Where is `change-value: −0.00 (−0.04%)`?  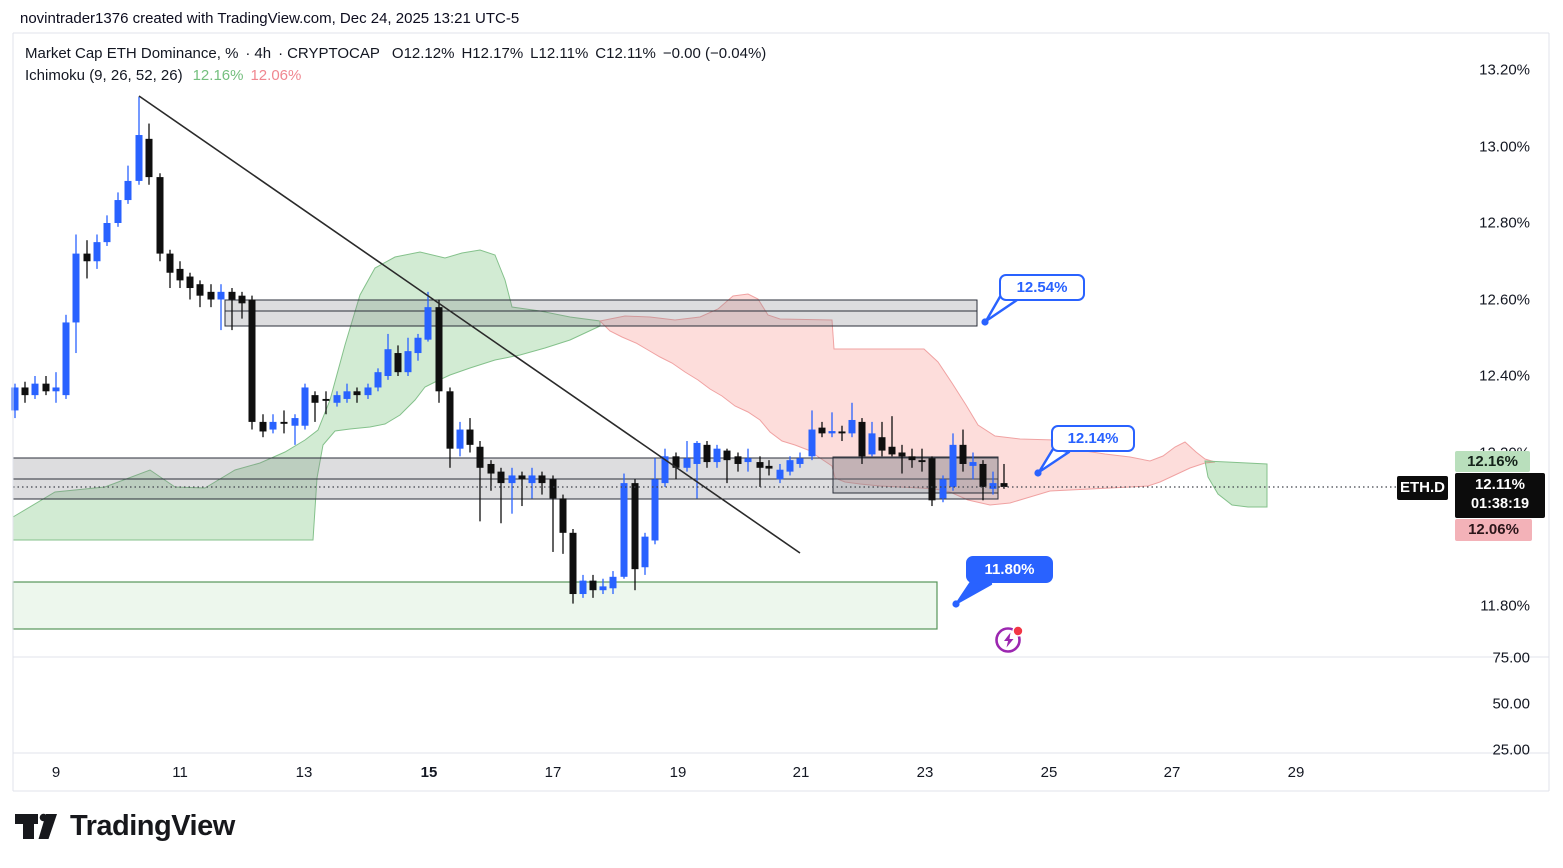 change-value: −0.00 (−0.04%) is located at coordinates (714, 53).